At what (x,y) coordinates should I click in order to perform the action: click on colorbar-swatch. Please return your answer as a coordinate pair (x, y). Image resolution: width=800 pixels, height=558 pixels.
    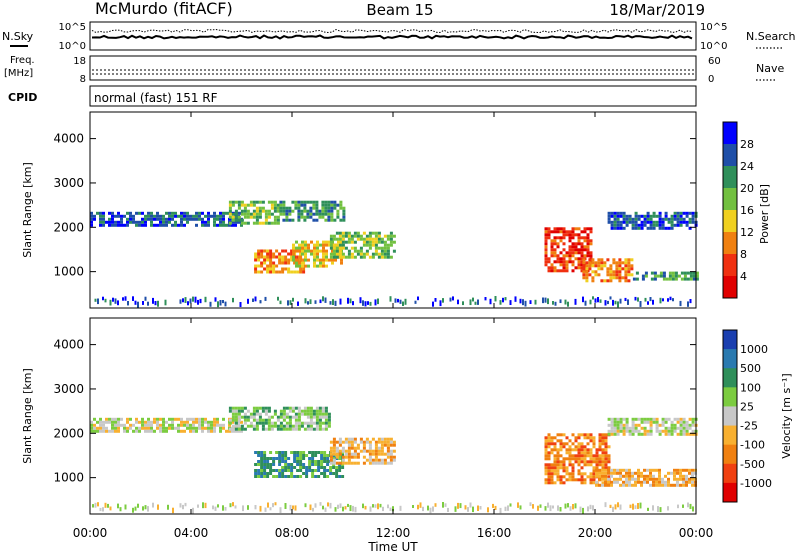
    Looking at the image, I should click on (730, 177).